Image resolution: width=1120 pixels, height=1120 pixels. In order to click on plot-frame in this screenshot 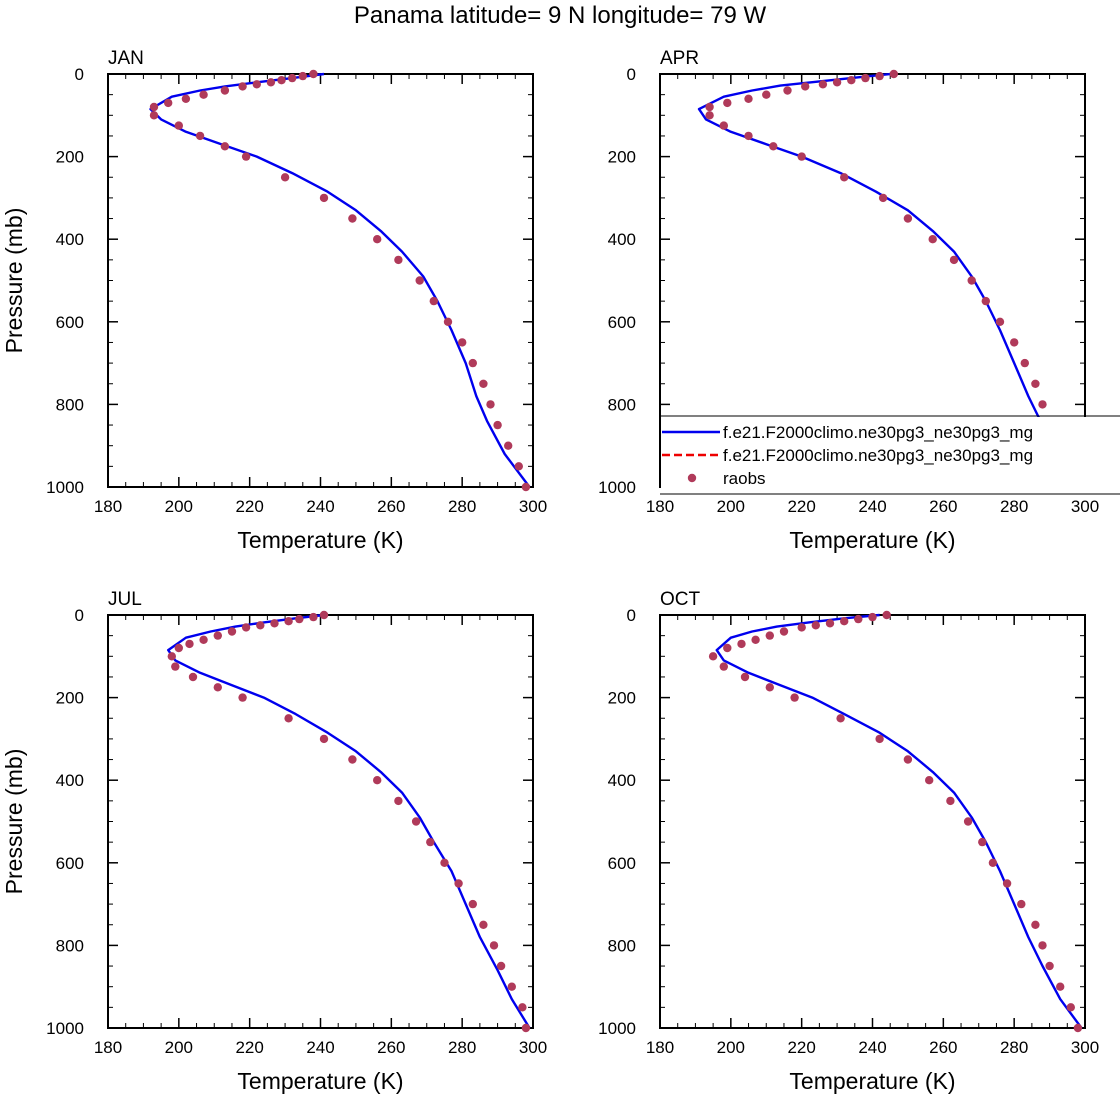, I will do `click(872, 821)`.